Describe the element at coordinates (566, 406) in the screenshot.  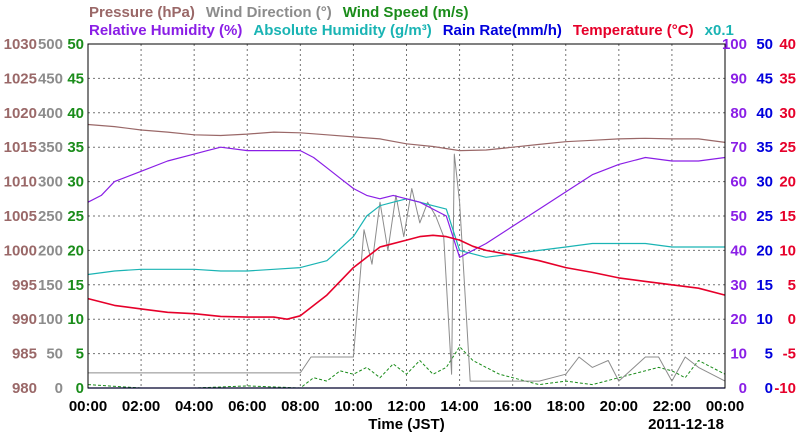
I see `x-tick-label: 18:00` at that location.